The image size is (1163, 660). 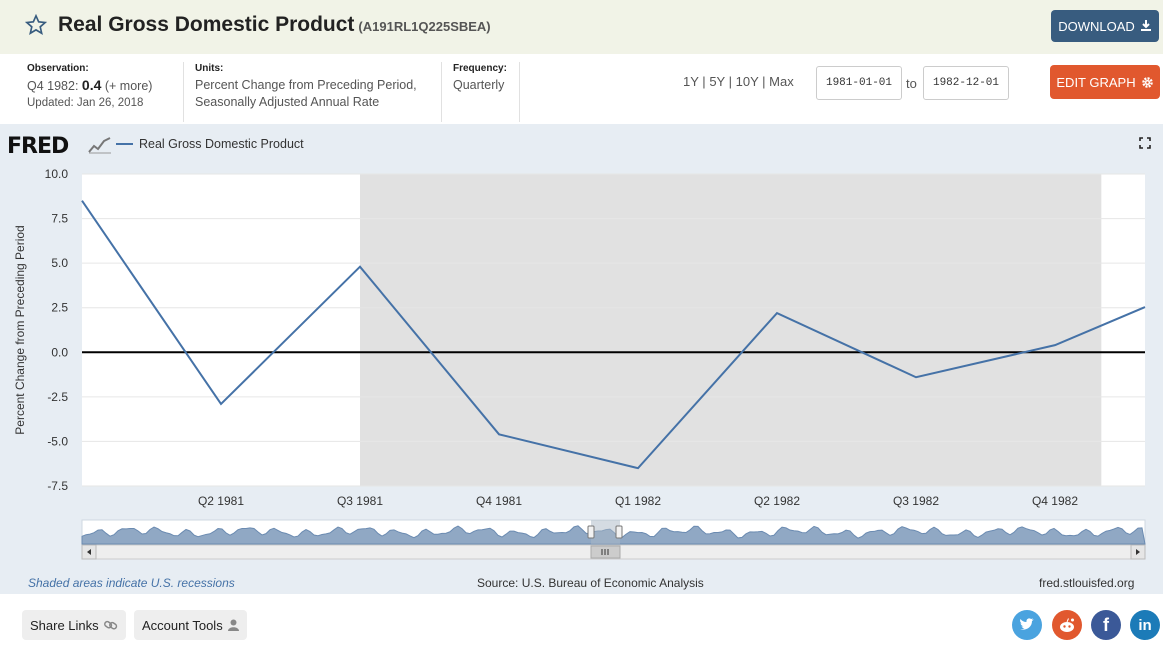 I want to click on account-tools-label: Account Tools, so click(x=182, y=625).